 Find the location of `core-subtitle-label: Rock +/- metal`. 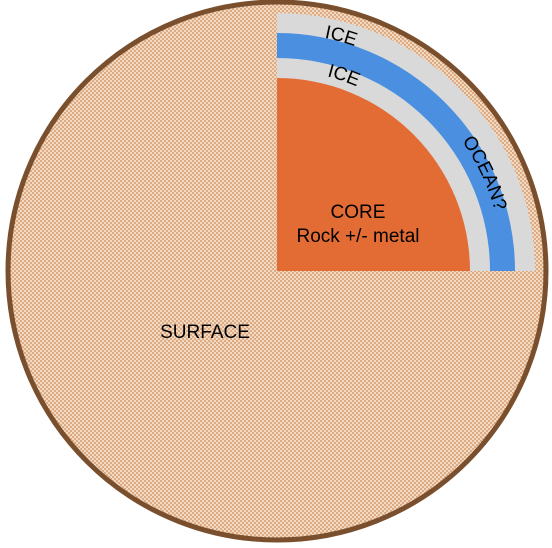

core-subtitle-label: Rock +/- metal is located at coordinates (357, 236).